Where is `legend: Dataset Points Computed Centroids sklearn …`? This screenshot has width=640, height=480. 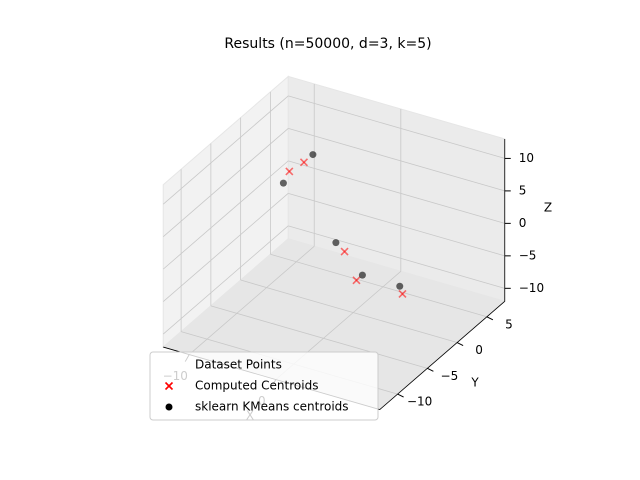
legend: Dataset Points Computed Centroids sklearn … is located at coordinates (264, 386).